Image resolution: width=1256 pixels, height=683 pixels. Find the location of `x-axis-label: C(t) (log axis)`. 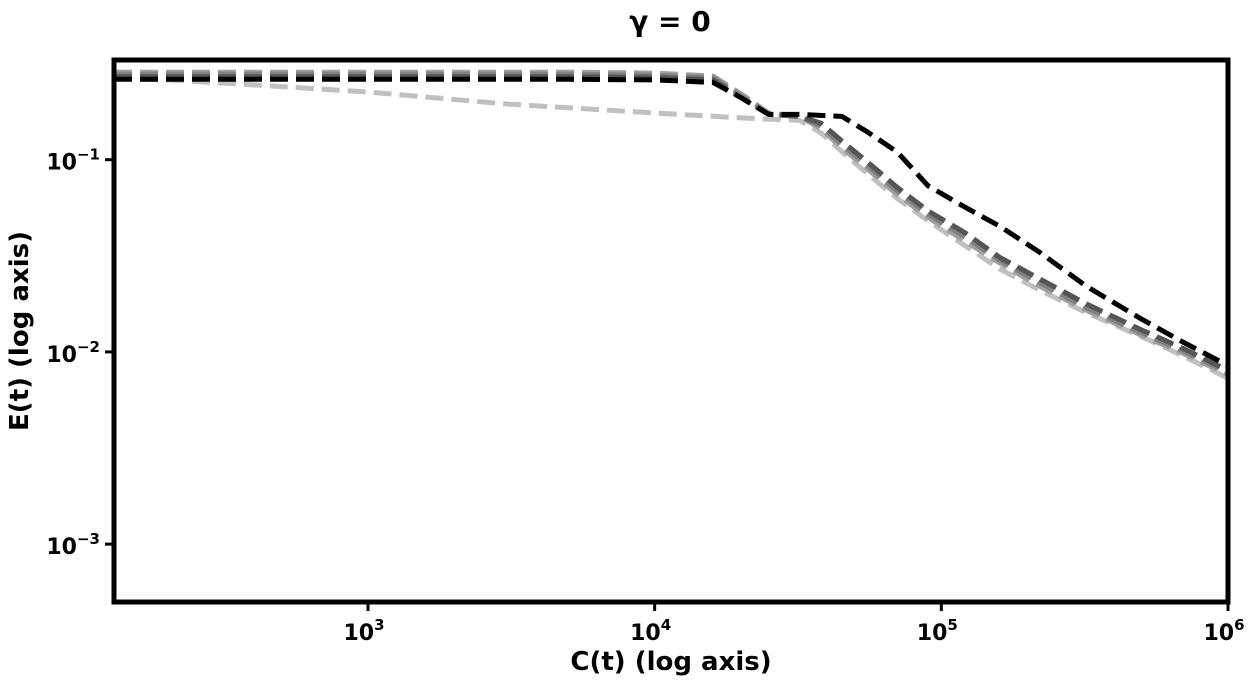

x-axis-label: C(t) (log axis) is located at coordinates (670, 662).